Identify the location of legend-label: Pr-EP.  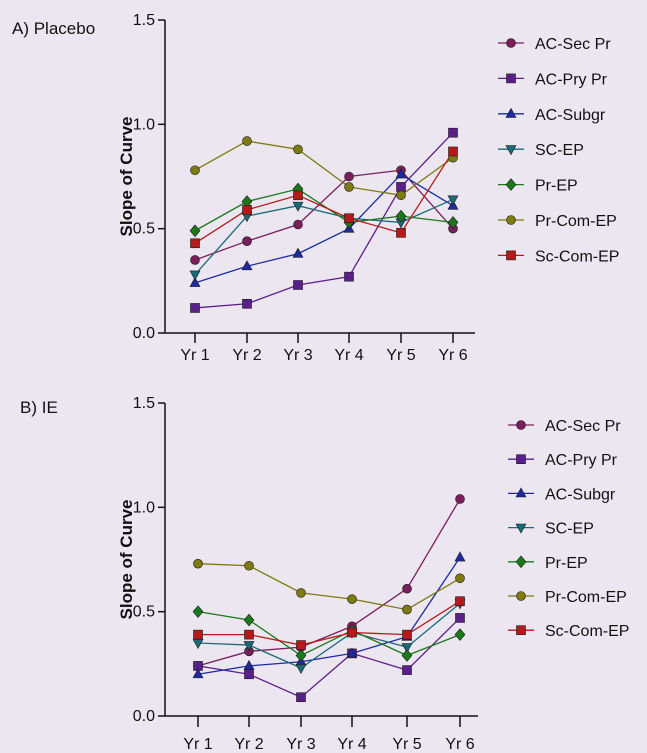
(556, 186).